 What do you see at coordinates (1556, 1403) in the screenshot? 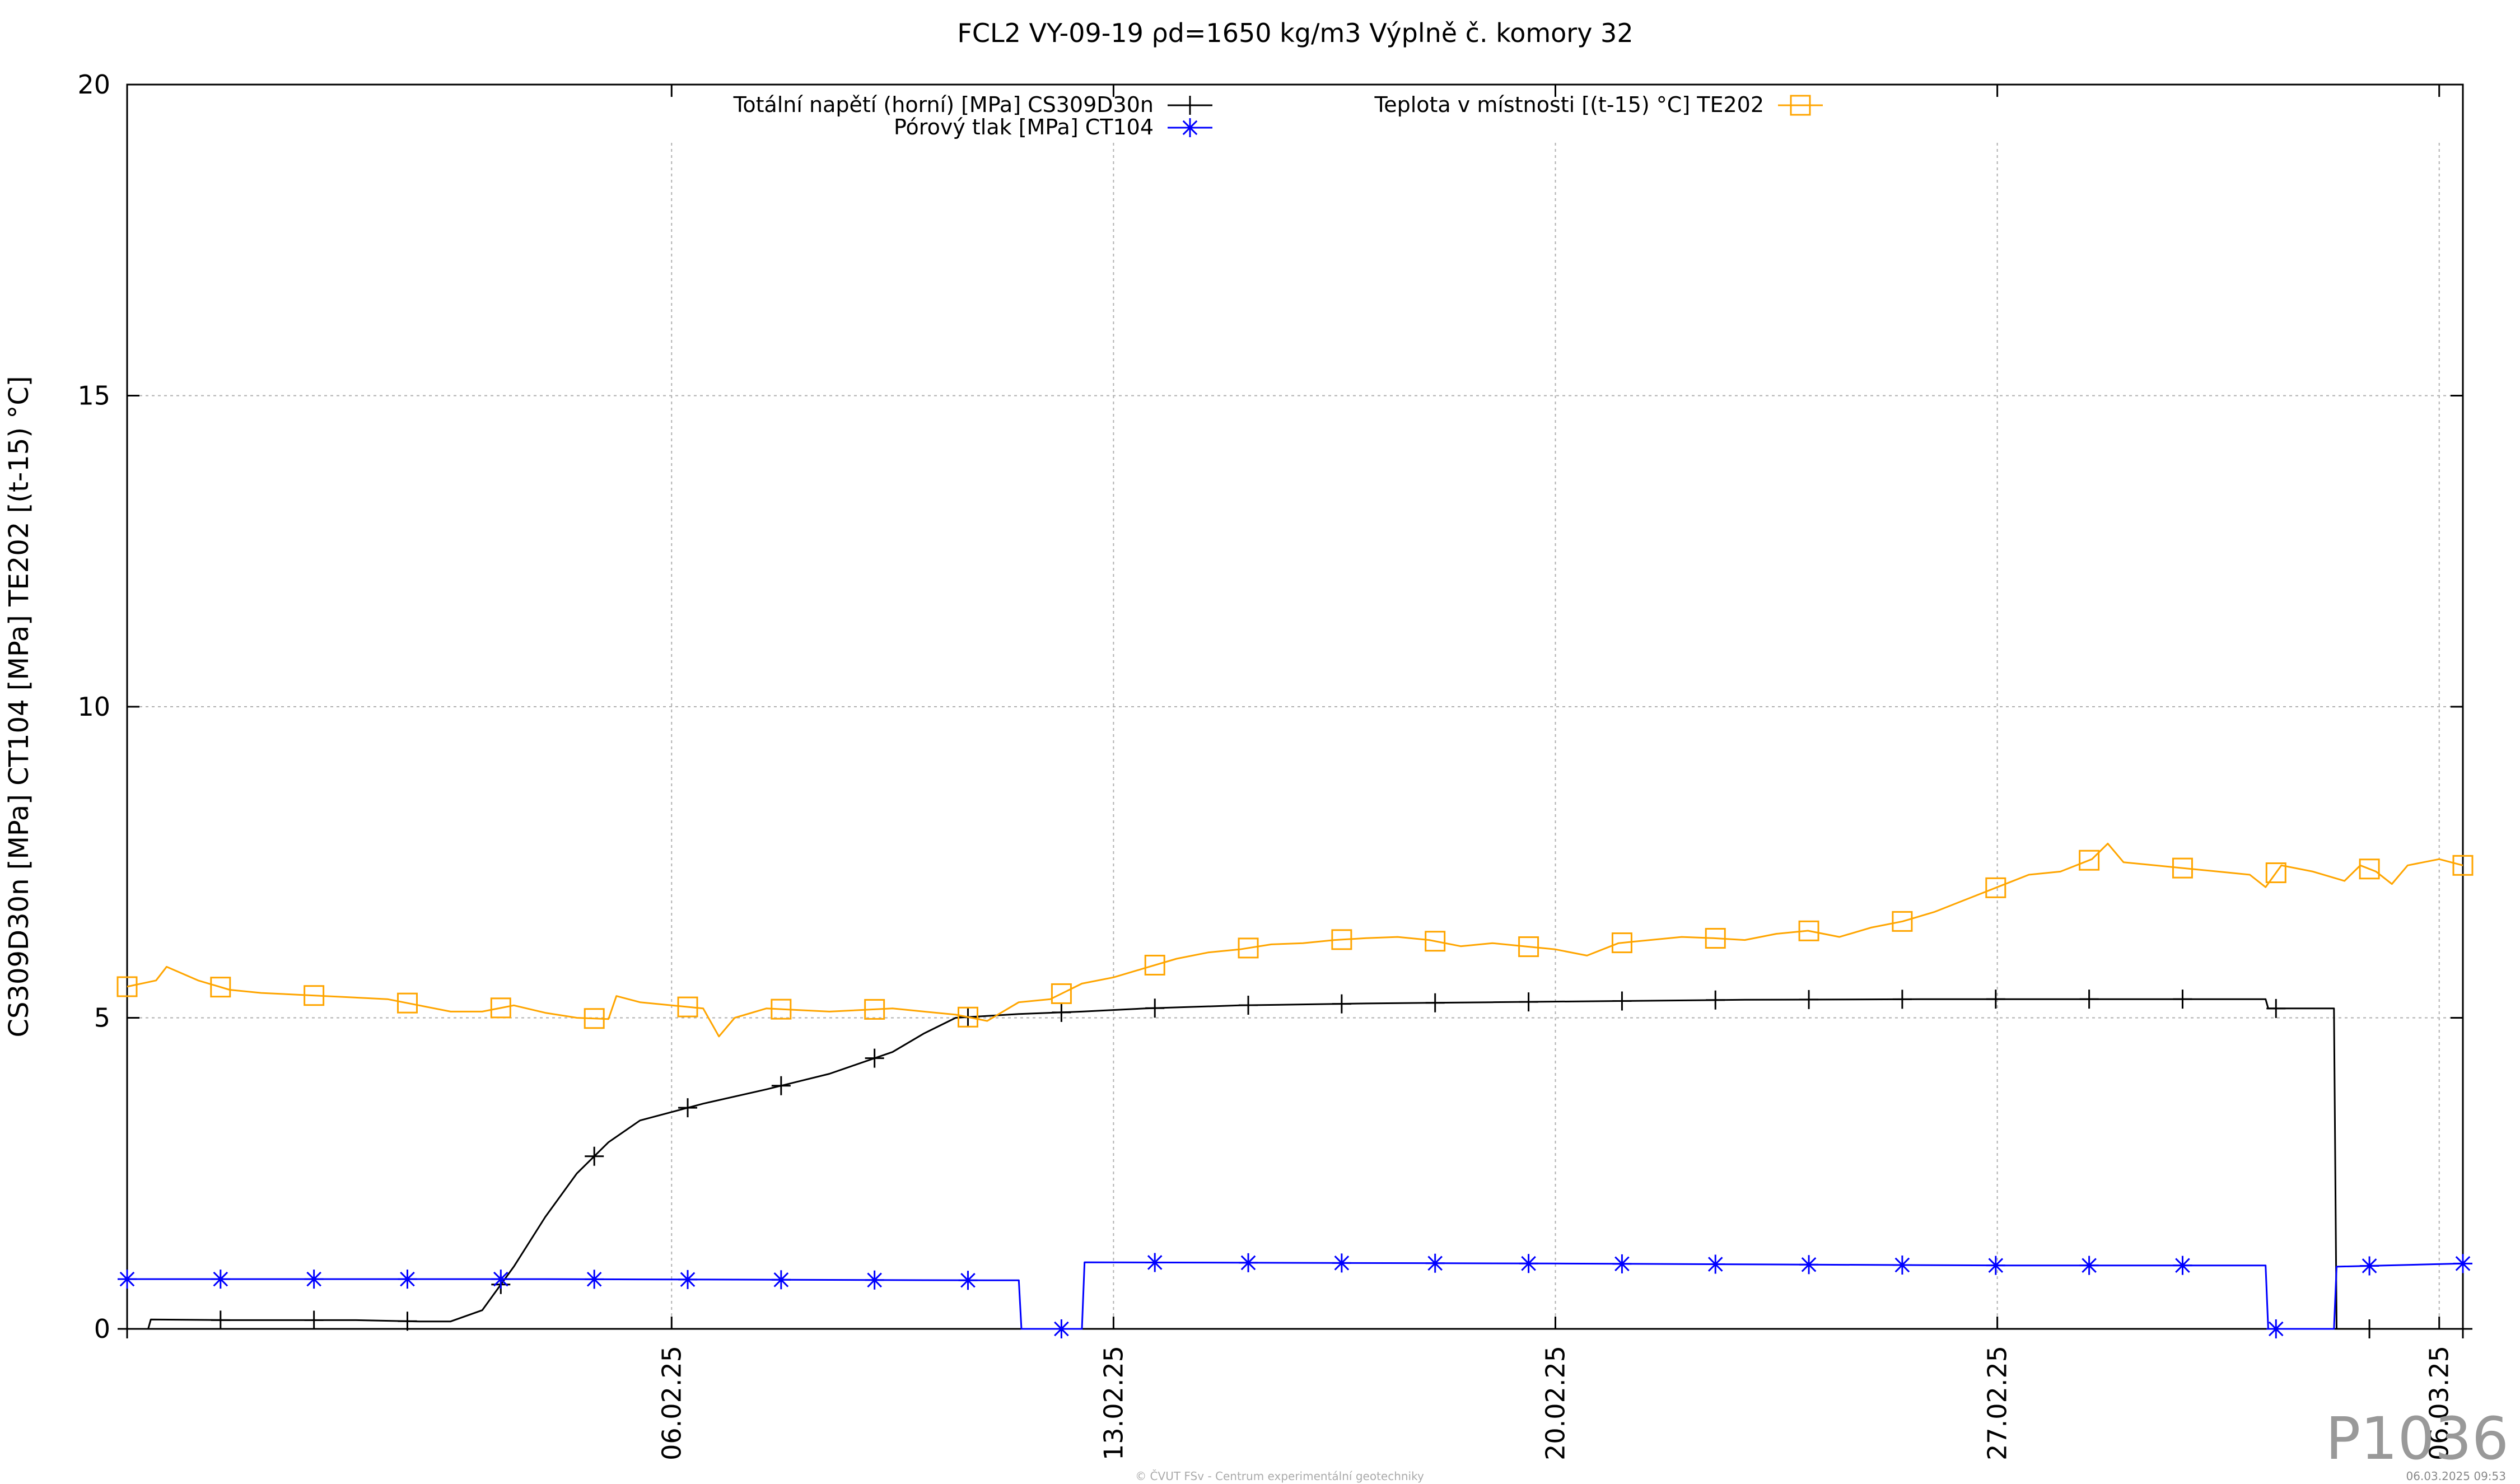
I see `x-tick-label: 20.02.25` at bounding box center [1556, 1403].